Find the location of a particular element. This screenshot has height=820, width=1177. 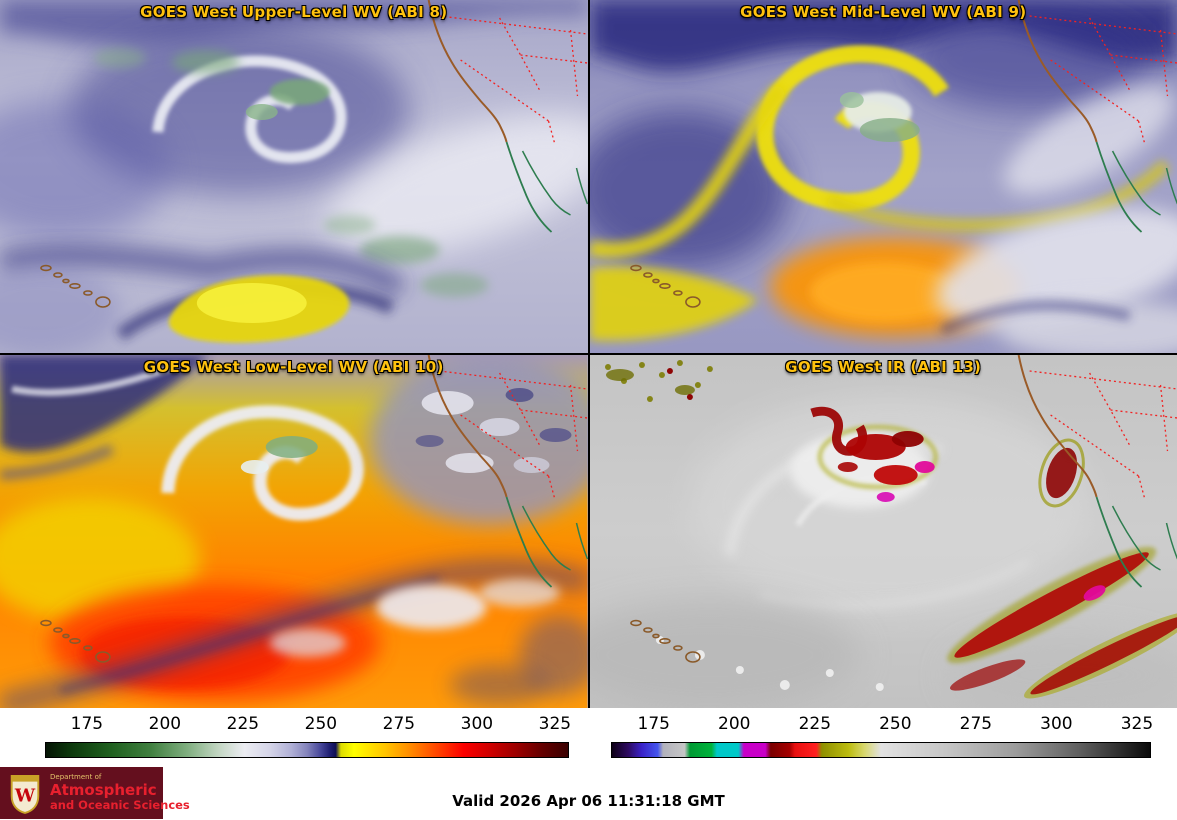

logo-oceanic-sciences: and Oceanic Sciences is located at coordinates (120, 804).